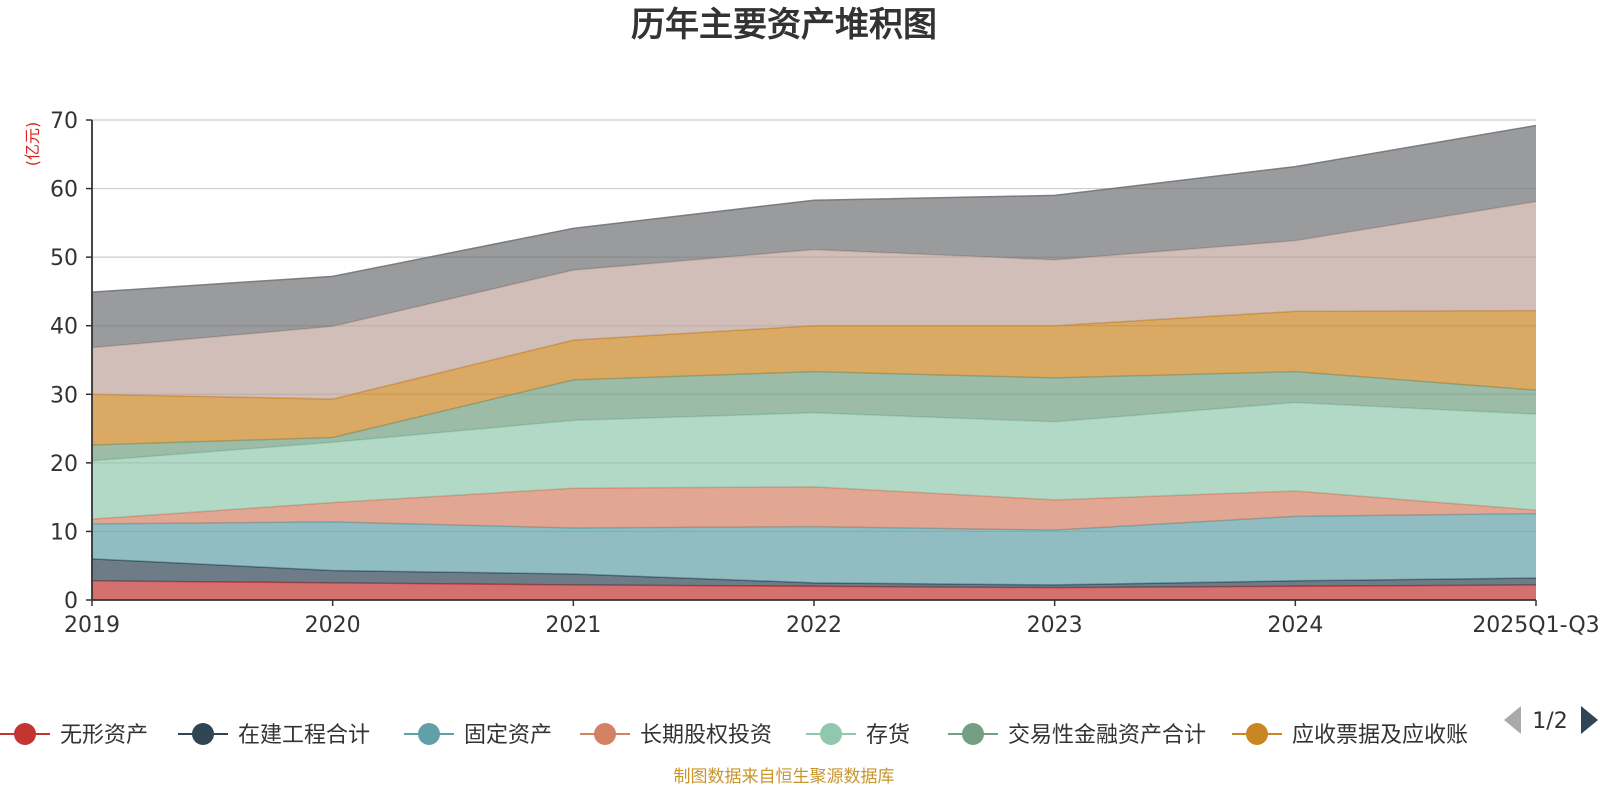 This screenshot has height=800, width=1600. I want to click on y-axis-ticks: 0 10 20 30 40 50 60 70, so click(71, 361).